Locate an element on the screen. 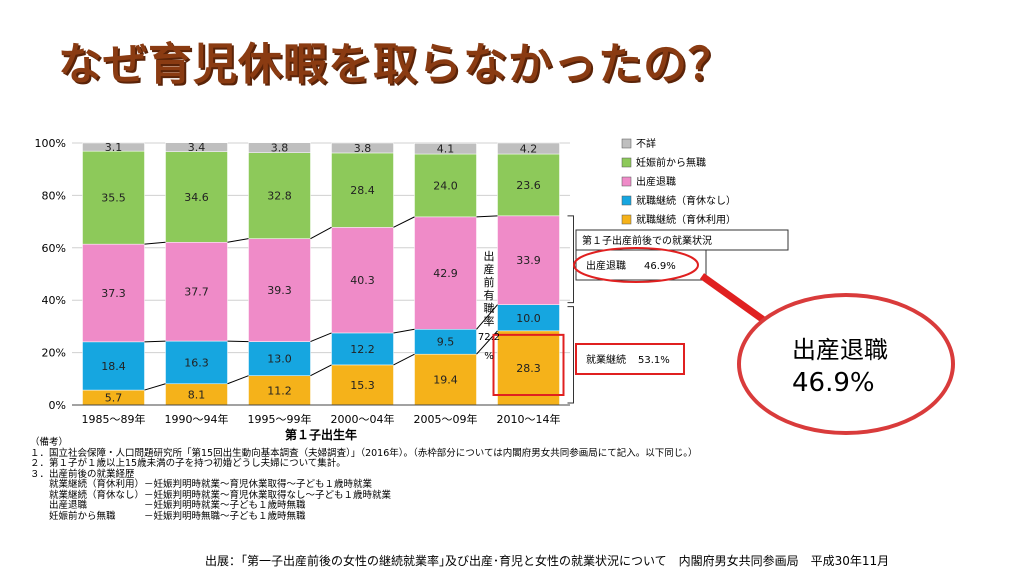 The width and height of the screenshot is (1024, 576). data-label: 15.3 is located at coordinates (362, 385).